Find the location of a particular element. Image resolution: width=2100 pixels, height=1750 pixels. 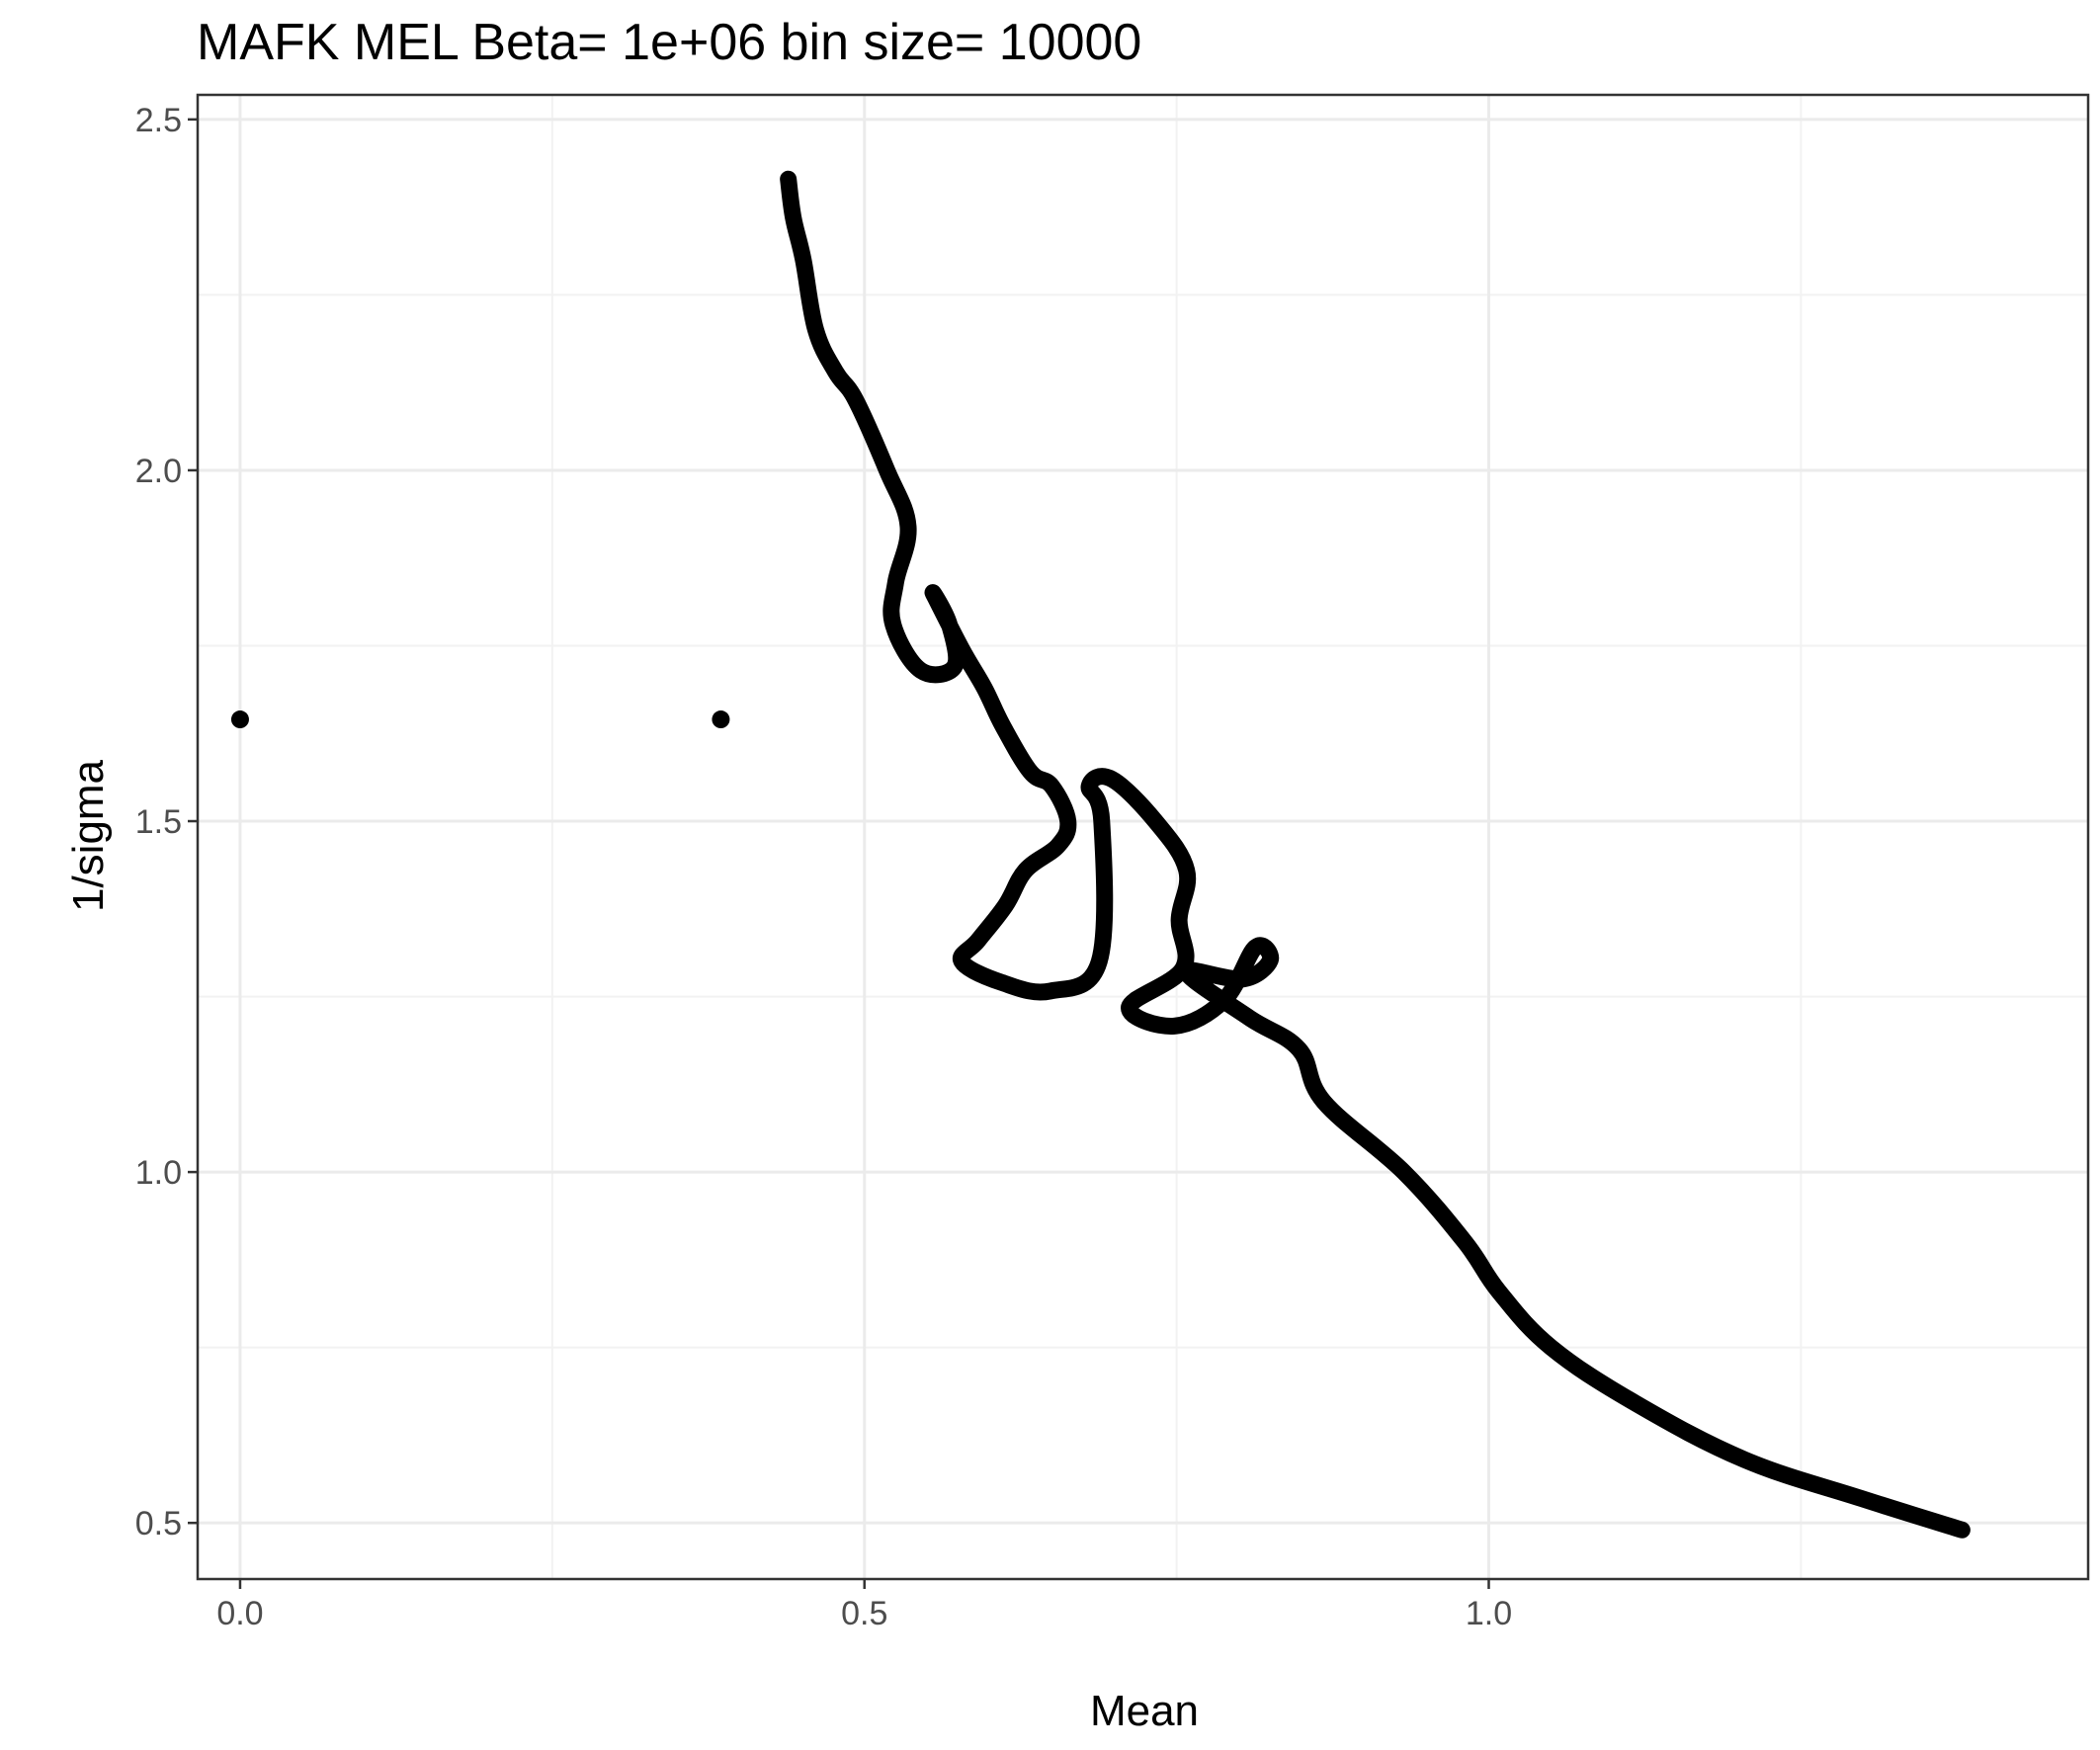

x-tick-label: 0.5 is located at coordinates (864, 1613).